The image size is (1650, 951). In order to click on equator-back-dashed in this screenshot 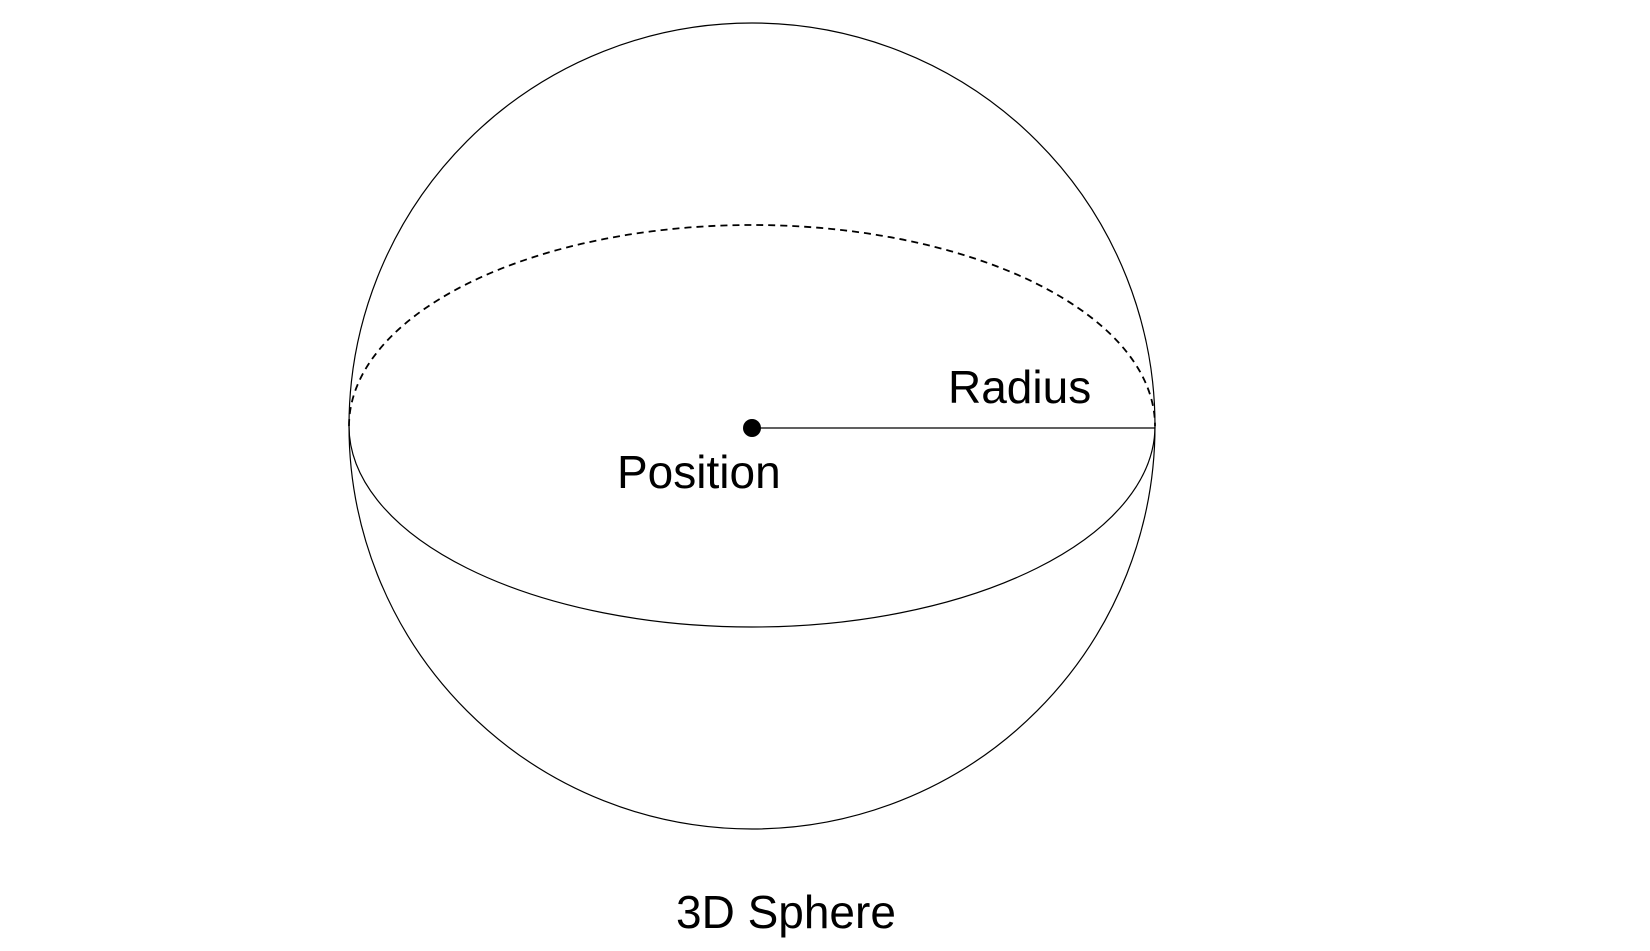, I will do `click(752, 325)`.